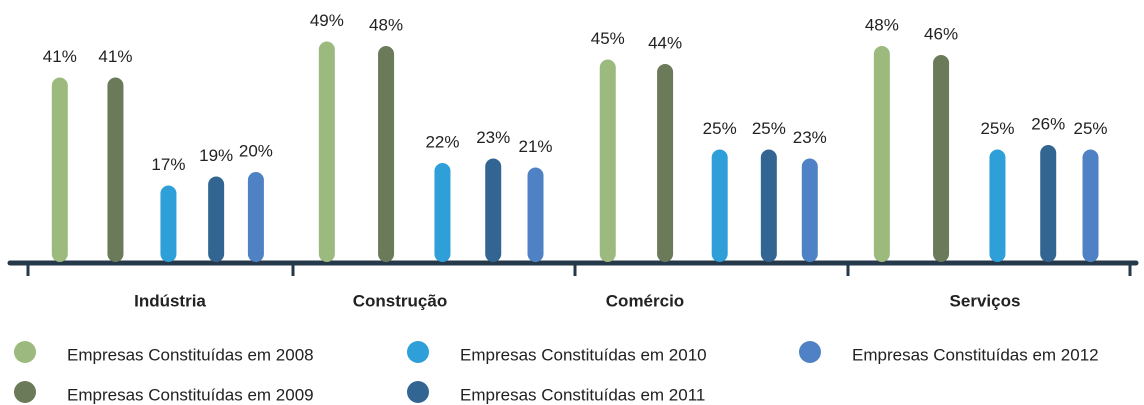 This screenshot has width=1144, height=405. What do you see at coordinates (536, 146) in the screenshot?
I see `value-label: 21%` at bounding box center [536, 146].